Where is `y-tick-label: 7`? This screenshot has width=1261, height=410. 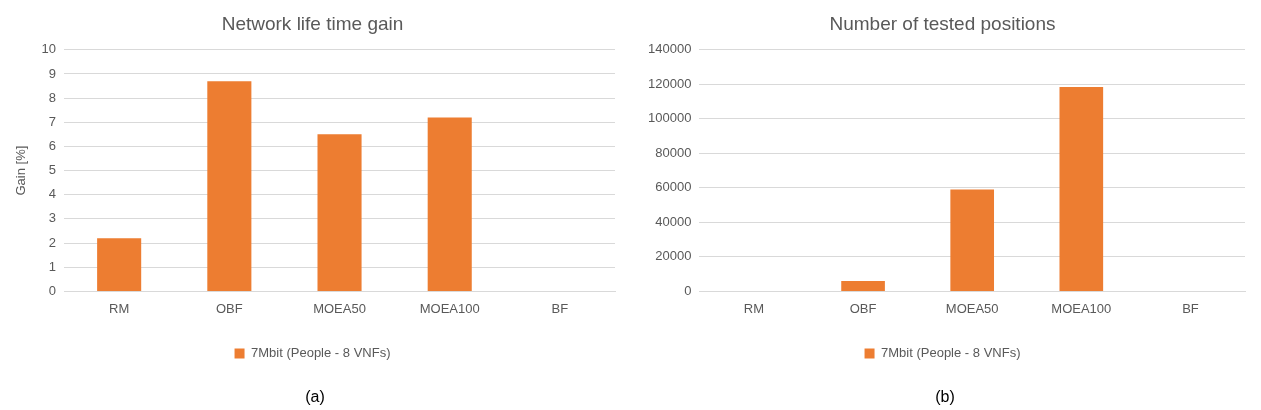
y-tick-label: 7 is located at coordinates (52, 121).